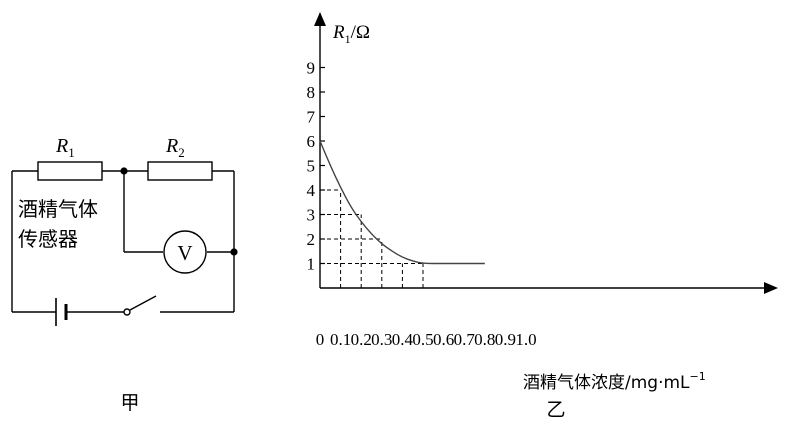  Describe the element at coordinates (311, 215) in the screenshot. I see `y-tick-label: 3` at that location.